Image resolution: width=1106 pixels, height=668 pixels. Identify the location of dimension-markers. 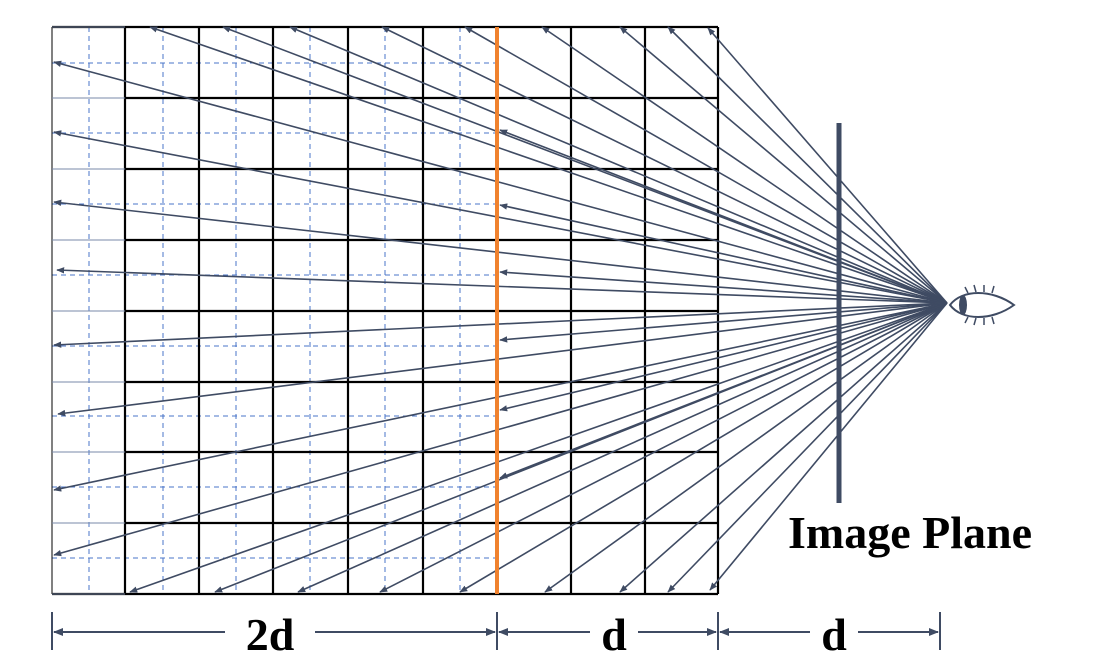
(496, 631).